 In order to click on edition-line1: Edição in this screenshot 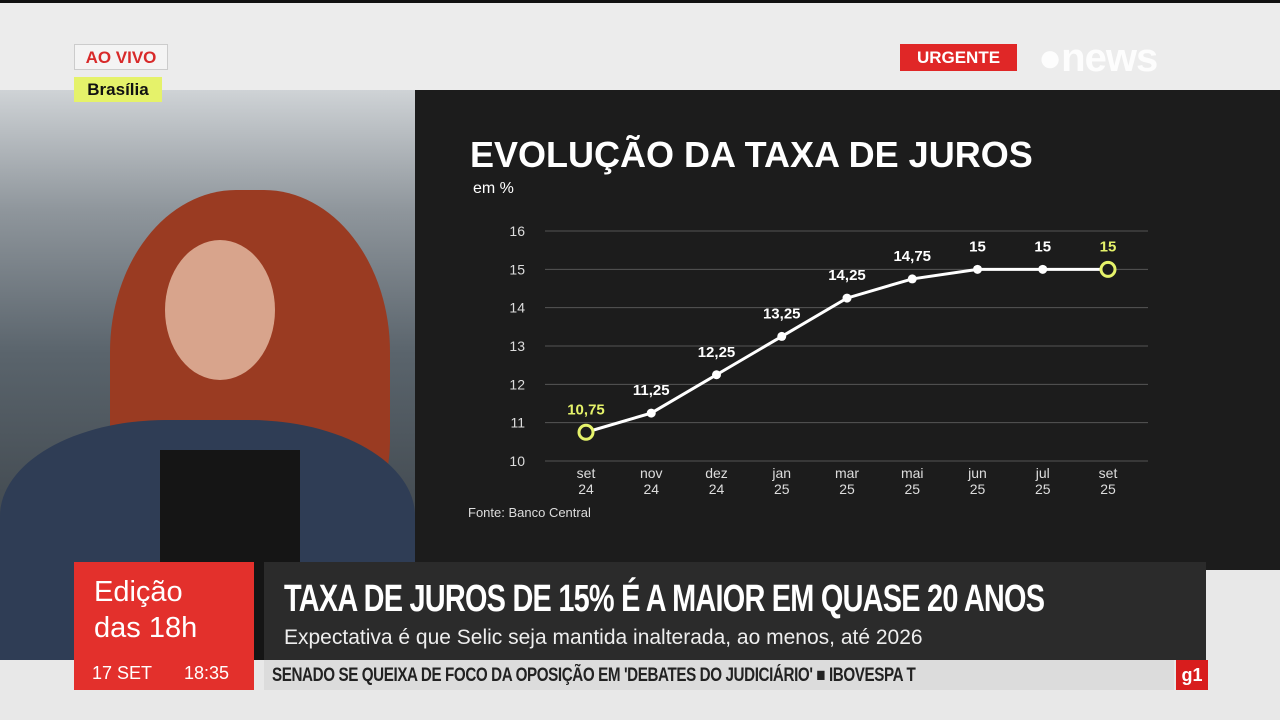, I will do `click(138, 592)`.